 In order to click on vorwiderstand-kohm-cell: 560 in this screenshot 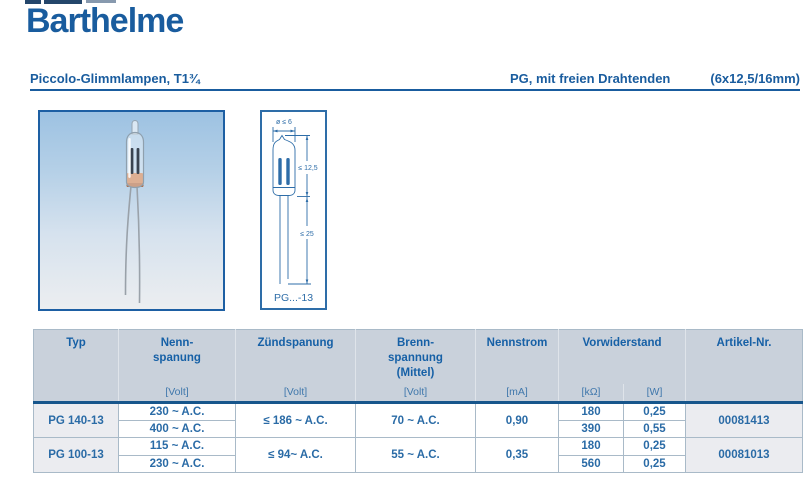, I will do `click(591, 463)`.